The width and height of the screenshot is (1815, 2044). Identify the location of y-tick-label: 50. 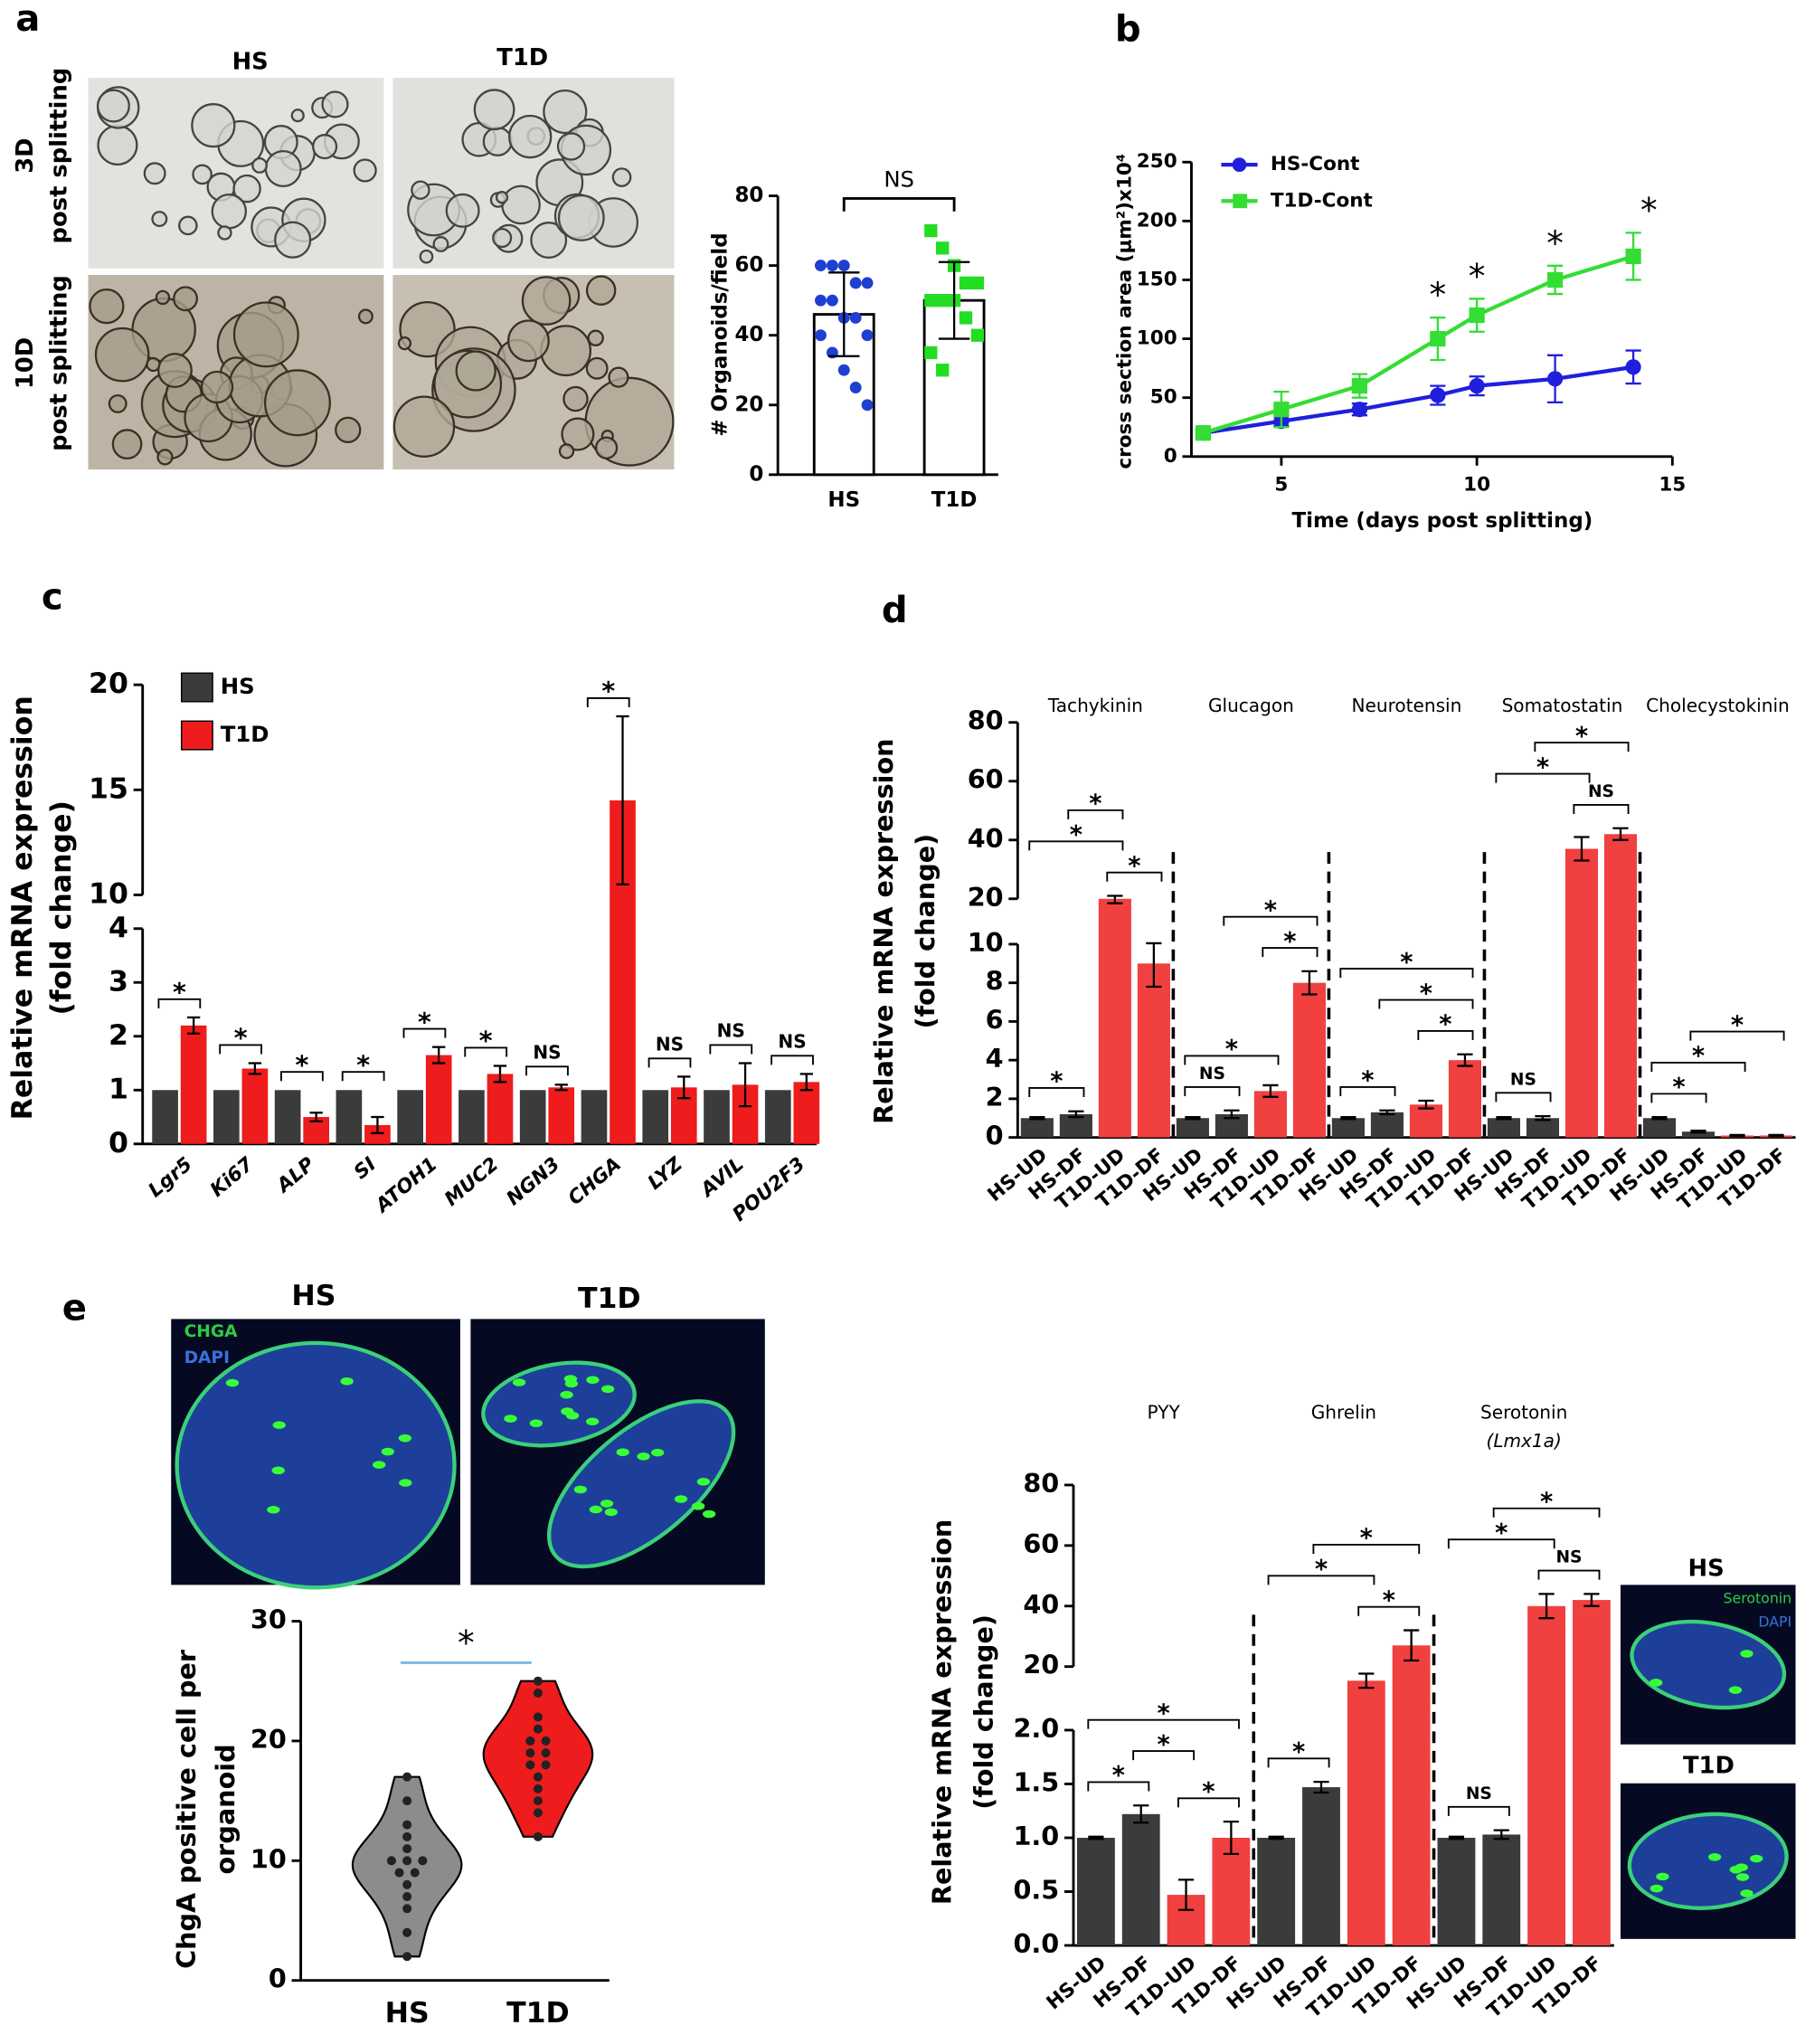
(1163, 398).